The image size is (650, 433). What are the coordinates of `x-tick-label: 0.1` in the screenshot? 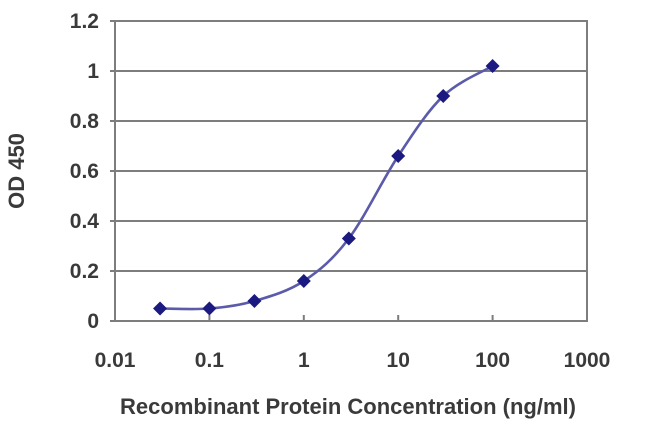 It's located at (210, 360).